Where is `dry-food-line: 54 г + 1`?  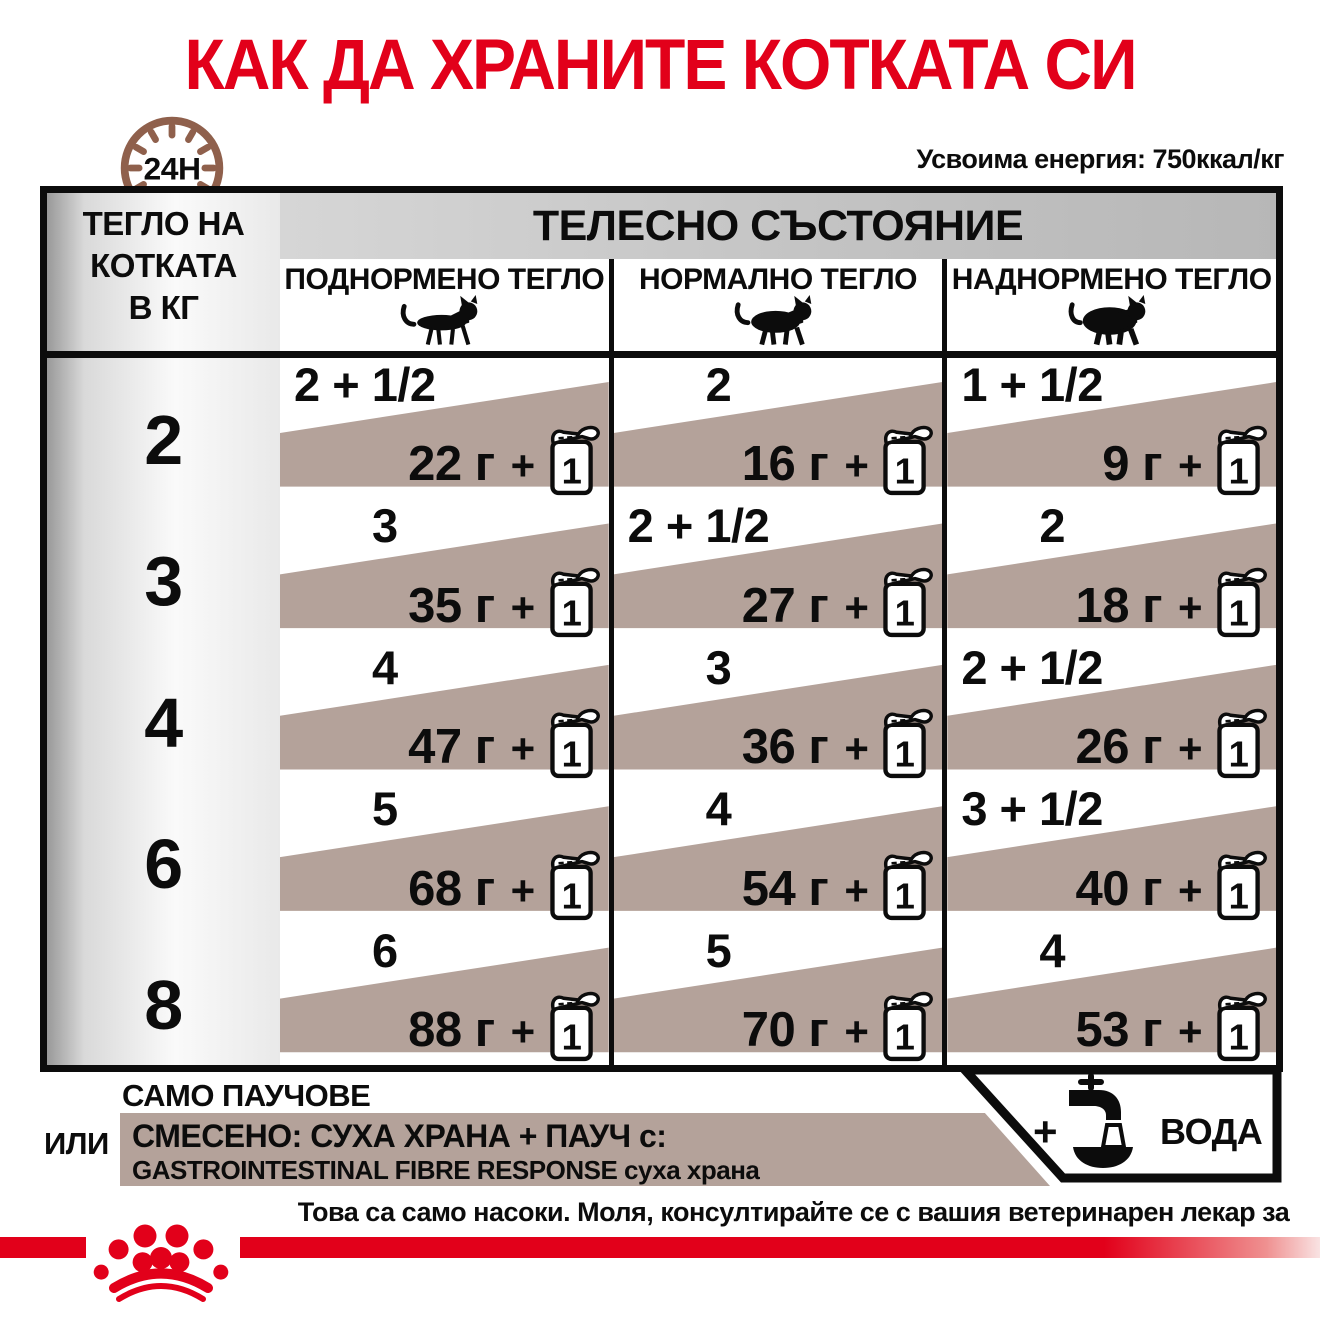 dry-food-line: 54 г + 1 is located at coordinates (838, 885).